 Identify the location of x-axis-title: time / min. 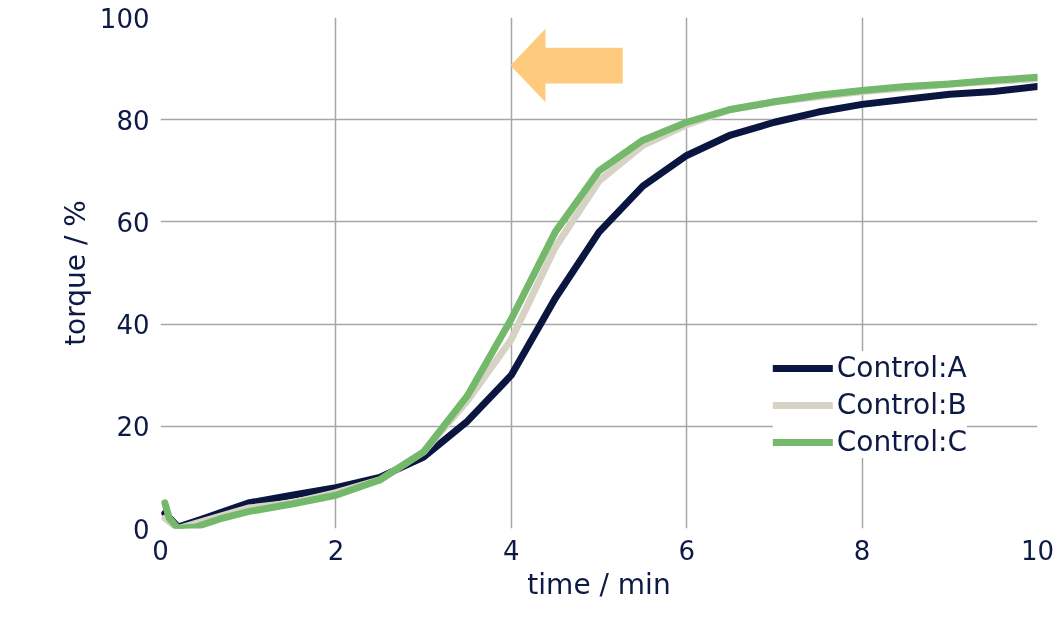
(599, 584).